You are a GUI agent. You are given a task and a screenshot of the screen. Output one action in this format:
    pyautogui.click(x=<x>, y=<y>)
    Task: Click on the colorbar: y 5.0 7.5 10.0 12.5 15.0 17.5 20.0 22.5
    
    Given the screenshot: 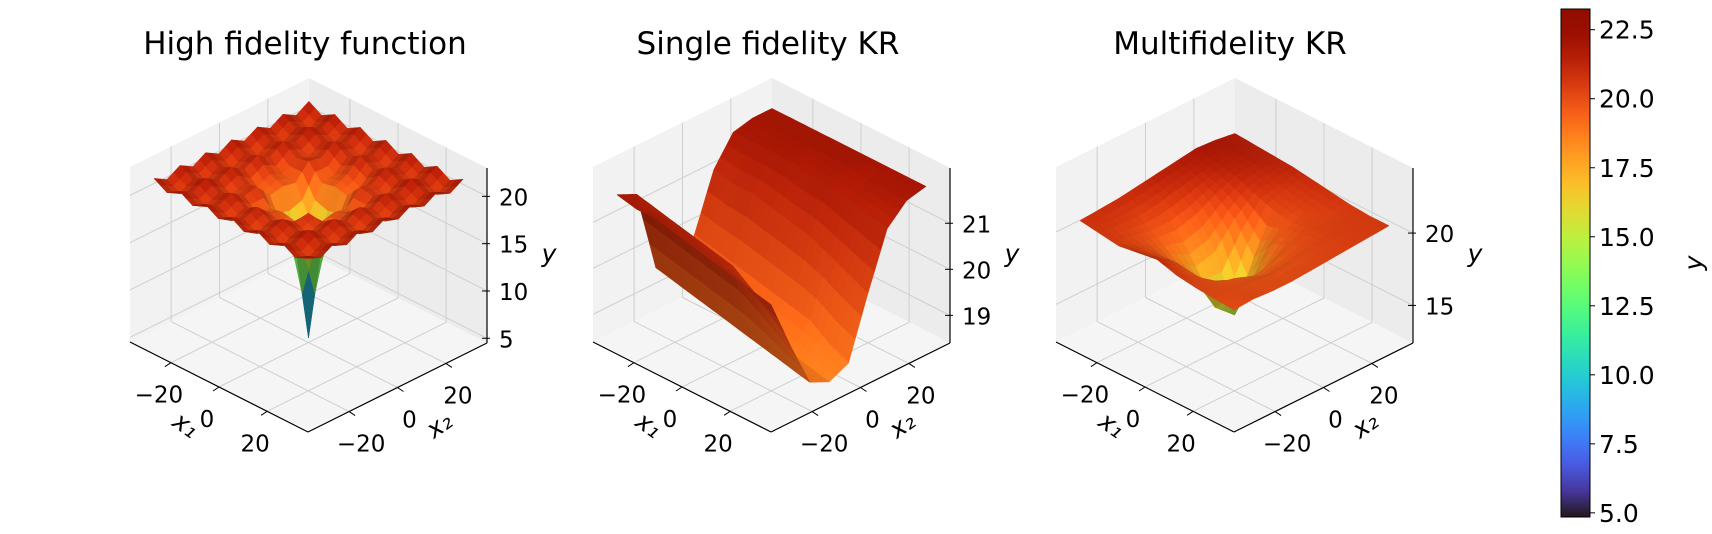 What is the action you would take?
    pyautogui.click(x=1634, y=268)
    